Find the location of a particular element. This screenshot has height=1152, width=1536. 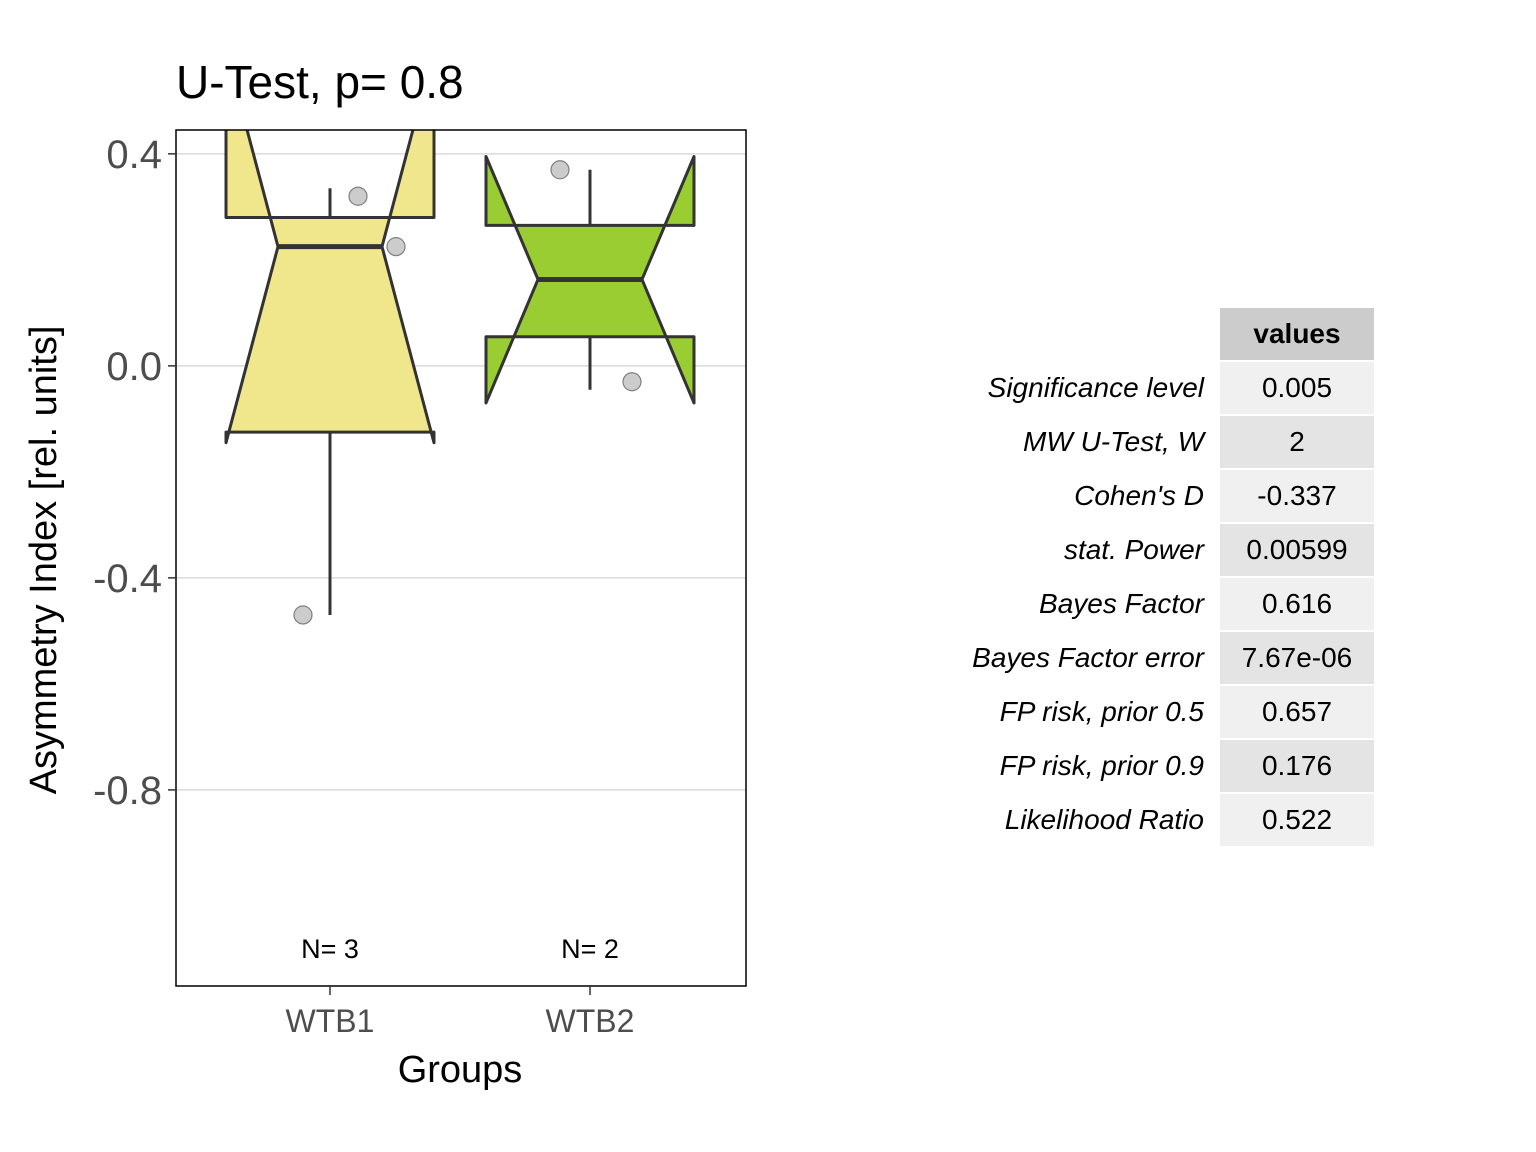

stats-row: Bayes Factor 0.616 is located at coordinates (1152, 604).